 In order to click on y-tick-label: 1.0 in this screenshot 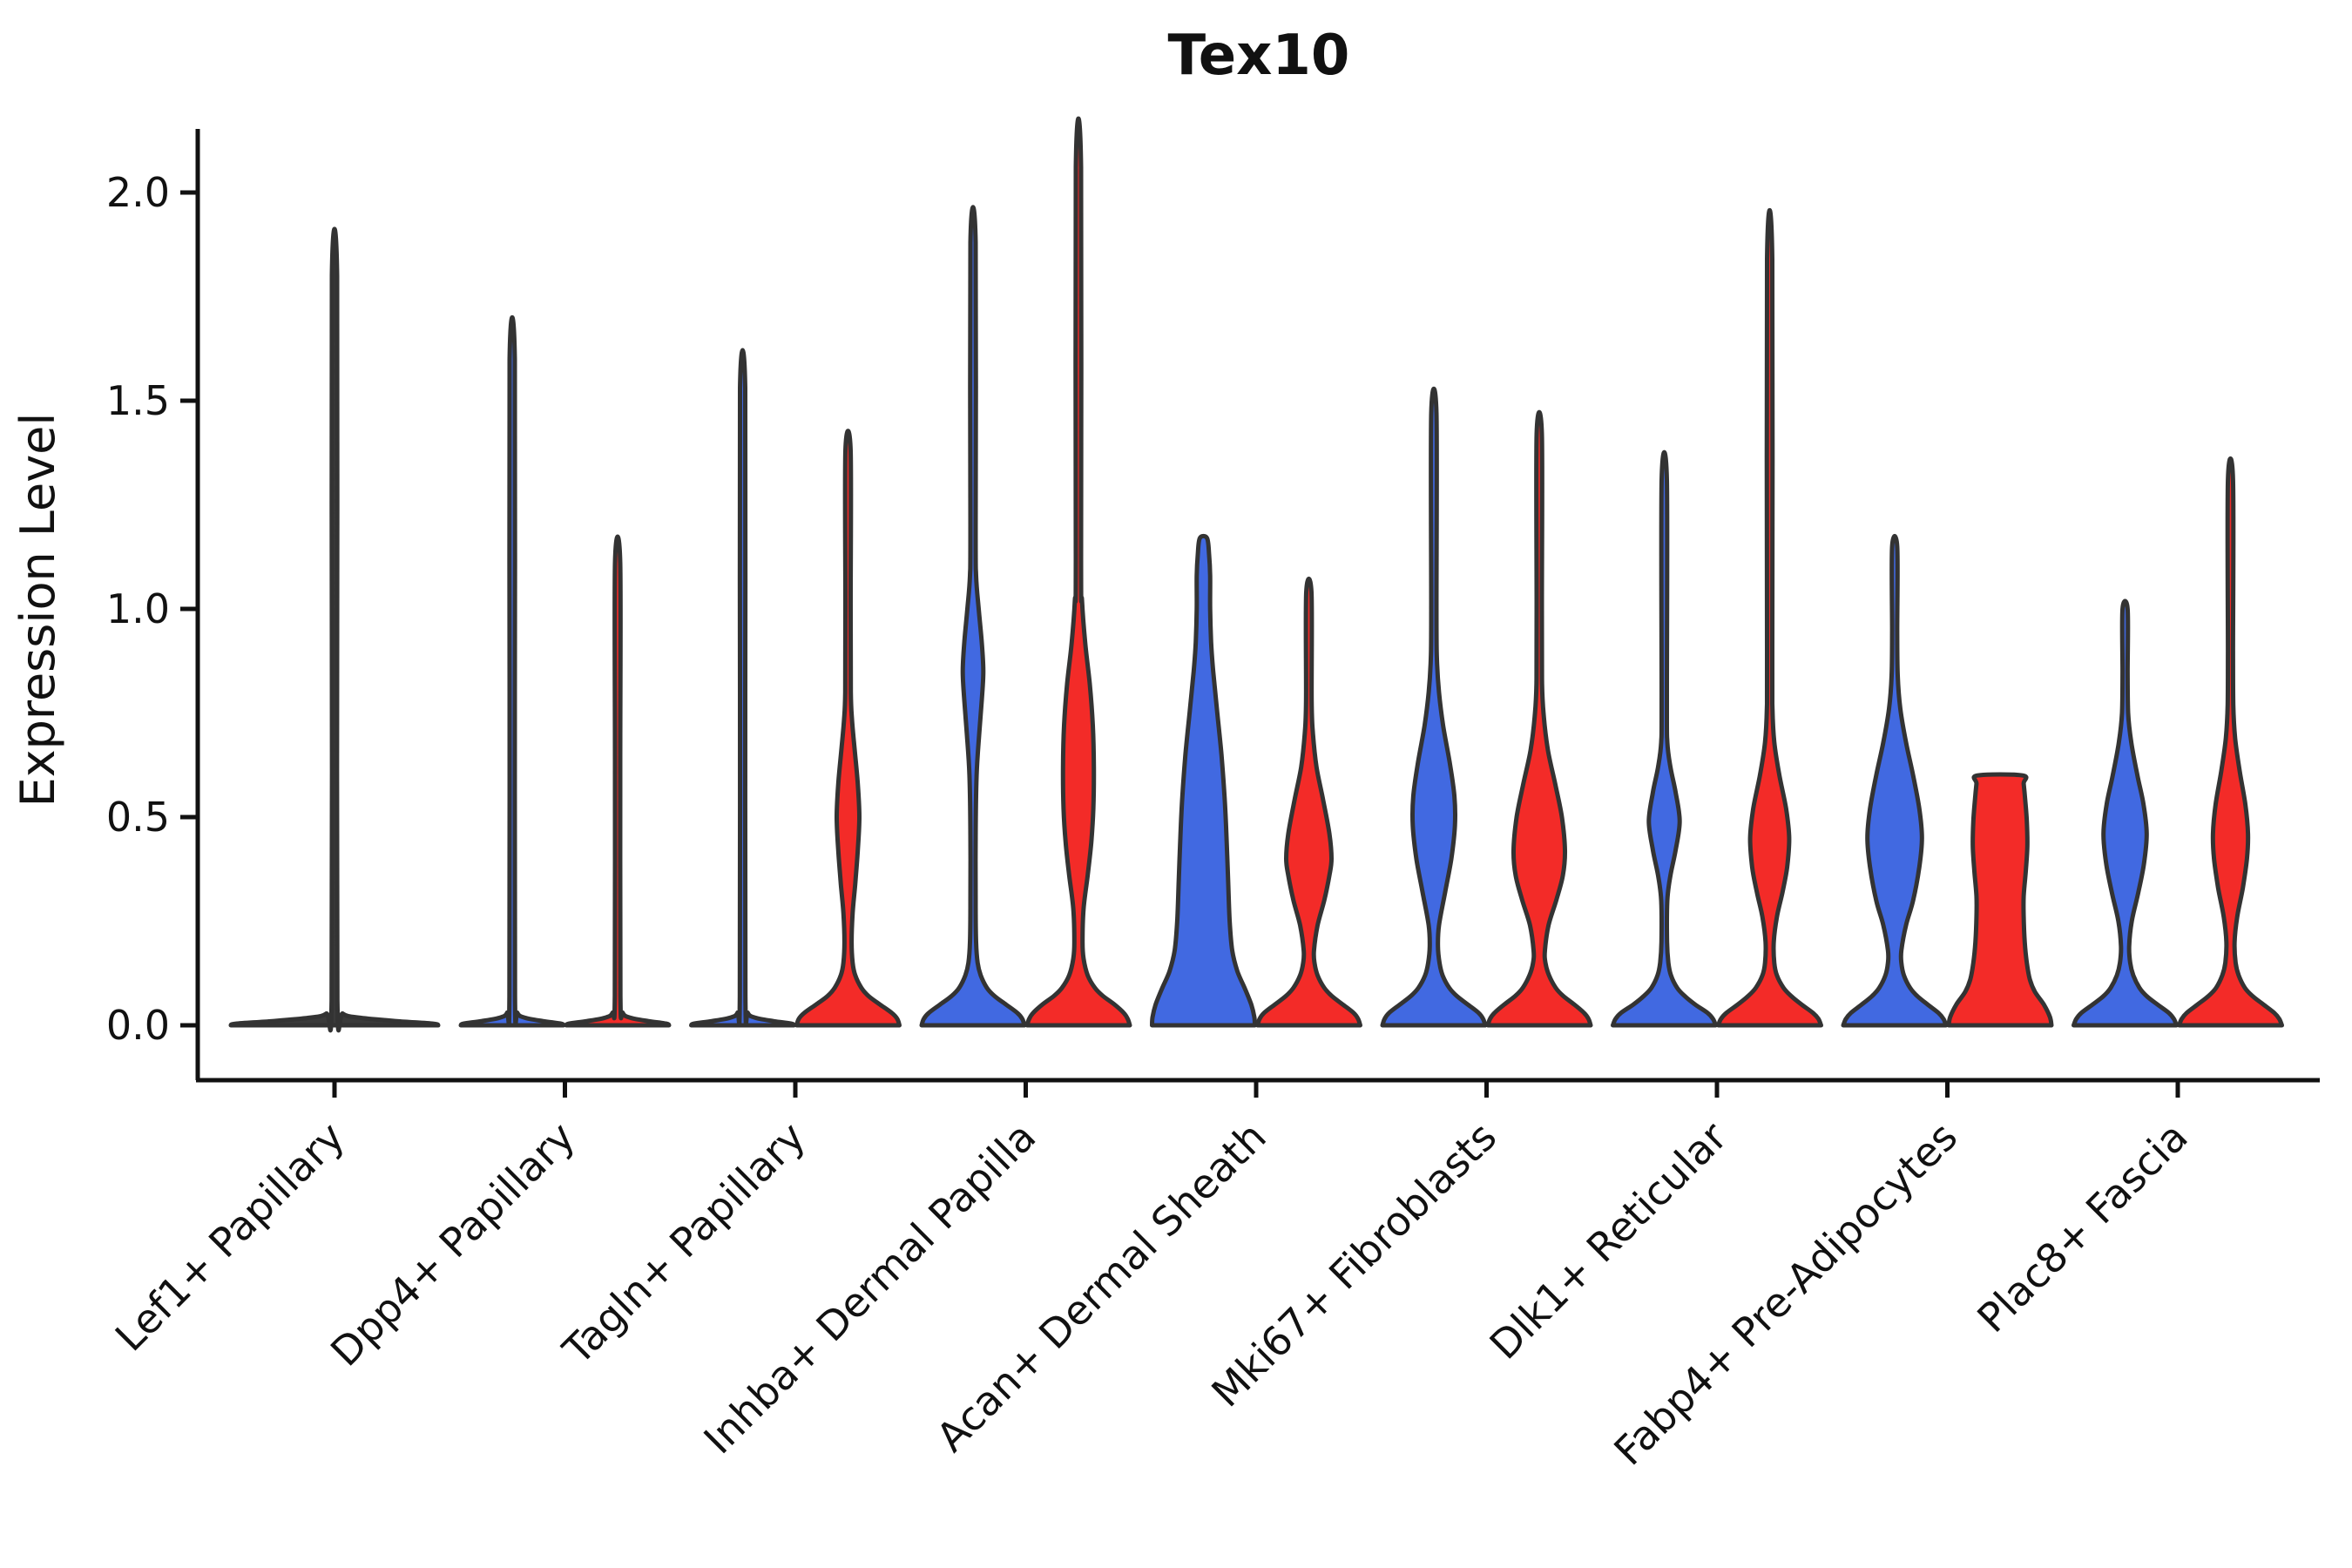, I will do `click(138, 608)`.